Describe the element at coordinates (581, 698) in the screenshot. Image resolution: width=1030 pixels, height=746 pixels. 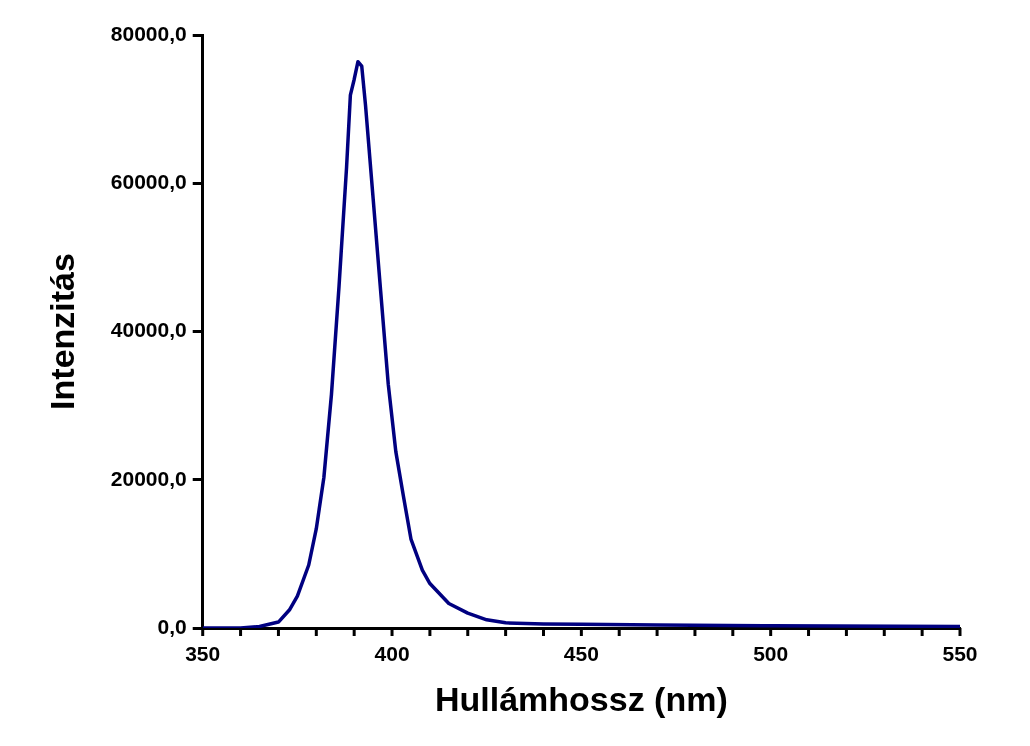
I see `x-axis-title: Hullámhossz (nm)` at that location.